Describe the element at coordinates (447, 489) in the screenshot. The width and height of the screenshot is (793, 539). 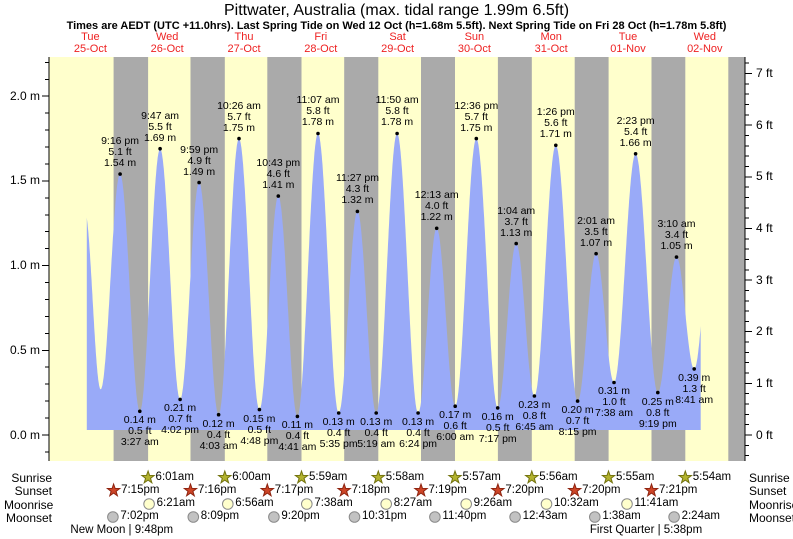
I see `sunset-time: 7:19pm` at that location.